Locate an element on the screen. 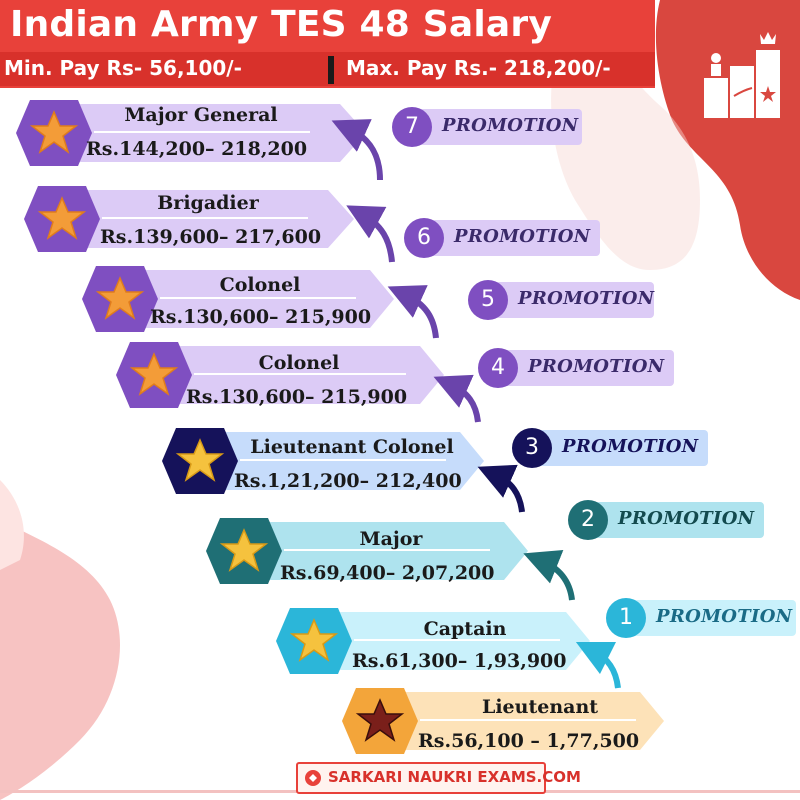 This screenshot has width=800, height=800. rank-plate-brigadier: Brigadier Rs.139,600– 217,600 is located at coordinates (188, 219).